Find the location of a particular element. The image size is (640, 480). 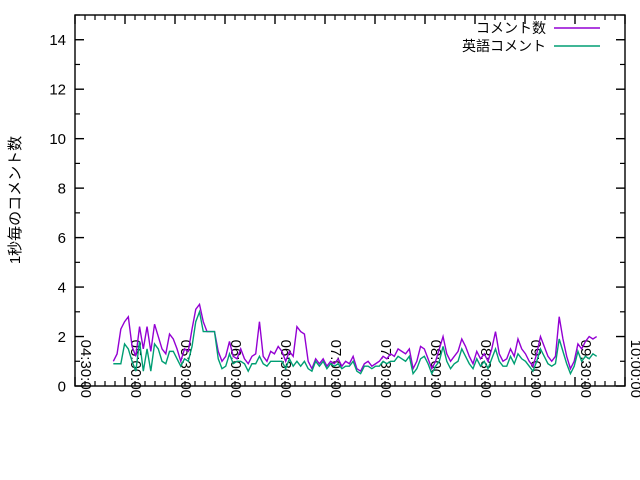

y-tick-label: 6 is located at coordinates (62, 238).